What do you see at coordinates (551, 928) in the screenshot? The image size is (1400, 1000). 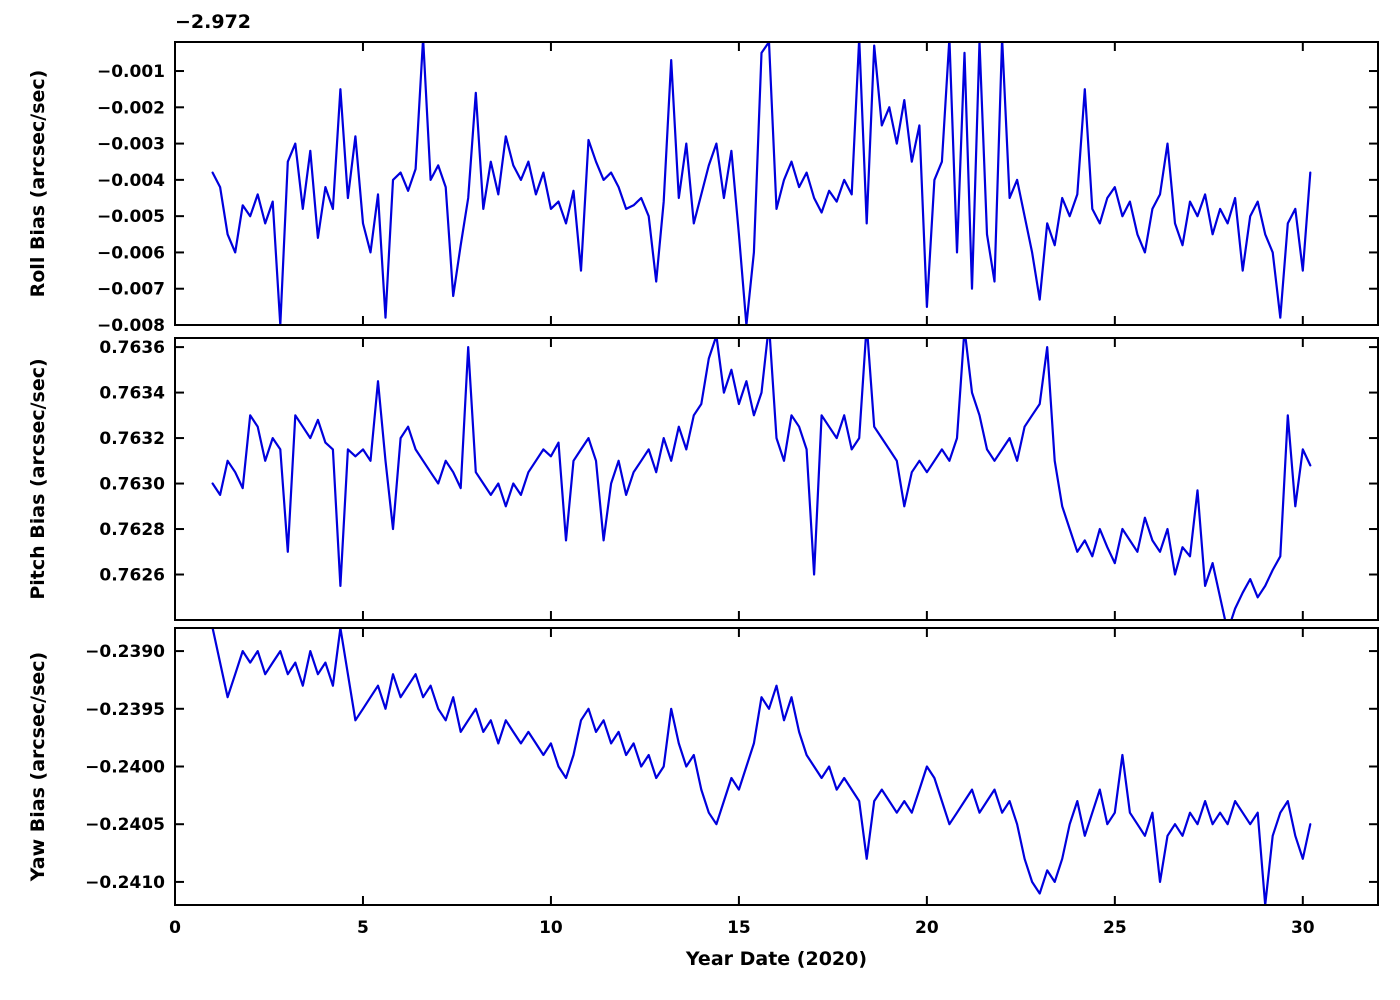 I see `x-tick-label: 10` at bounding box center [551, 928].